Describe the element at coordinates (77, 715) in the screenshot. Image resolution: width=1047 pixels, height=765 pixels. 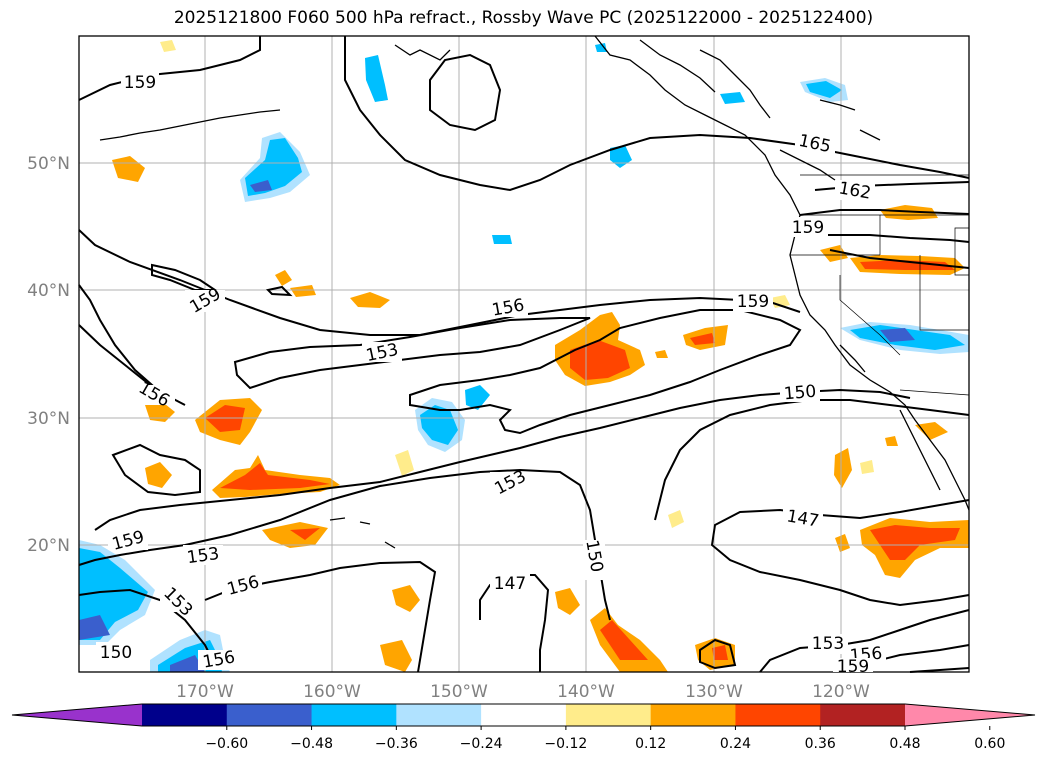
I see `colorbar-extend-low` at that location.